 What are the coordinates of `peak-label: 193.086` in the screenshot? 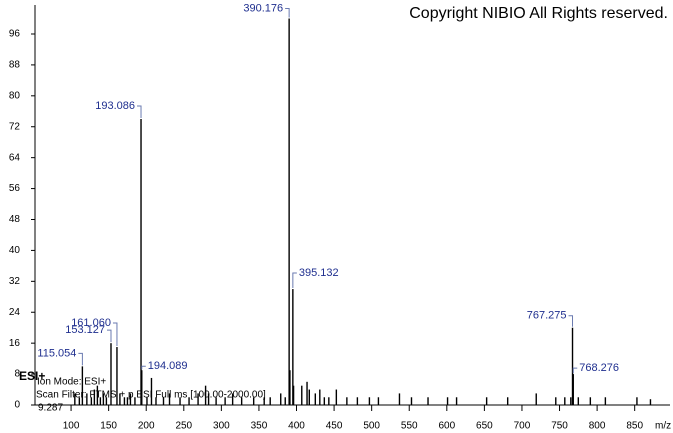 It's located at (115, 106).